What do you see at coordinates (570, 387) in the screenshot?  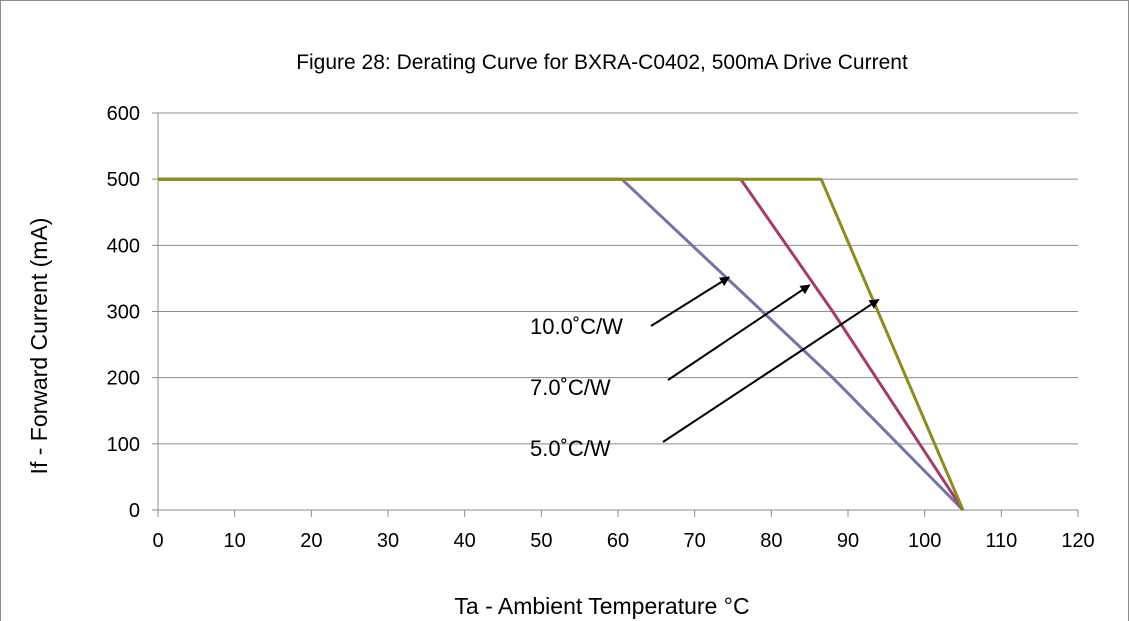 I see `annotation-label: 7.0˚C/W` at bounding box center [570, 387].